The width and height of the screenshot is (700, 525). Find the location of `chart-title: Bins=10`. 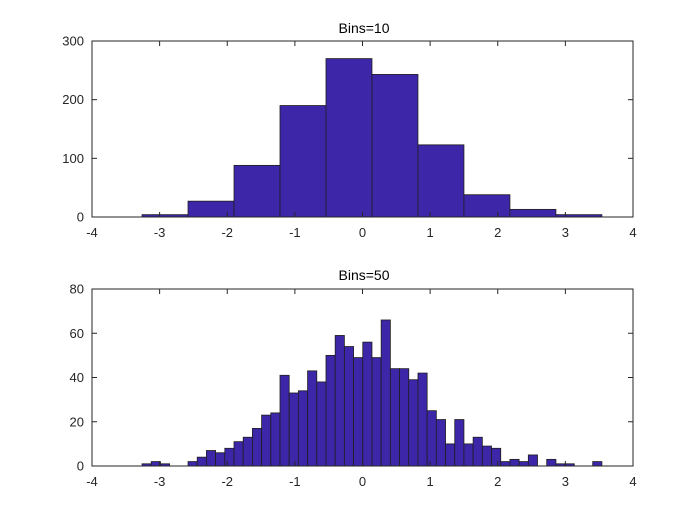

chart-title: Bins=10 is located at coordinates (364, 28).